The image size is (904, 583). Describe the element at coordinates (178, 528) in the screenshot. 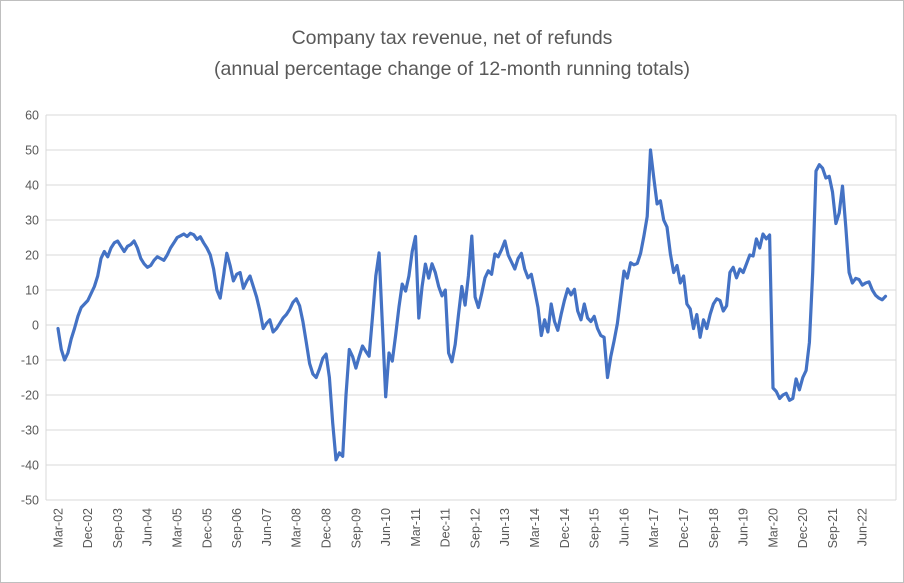

I see `x-tick-label: Mar-05` at that location.